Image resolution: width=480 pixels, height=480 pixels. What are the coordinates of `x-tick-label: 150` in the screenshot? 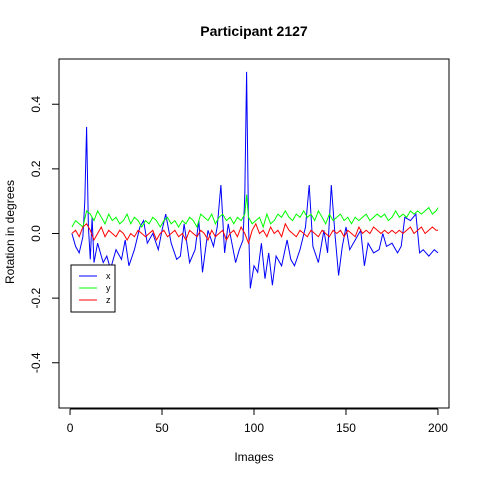 It's located at (346, 428).